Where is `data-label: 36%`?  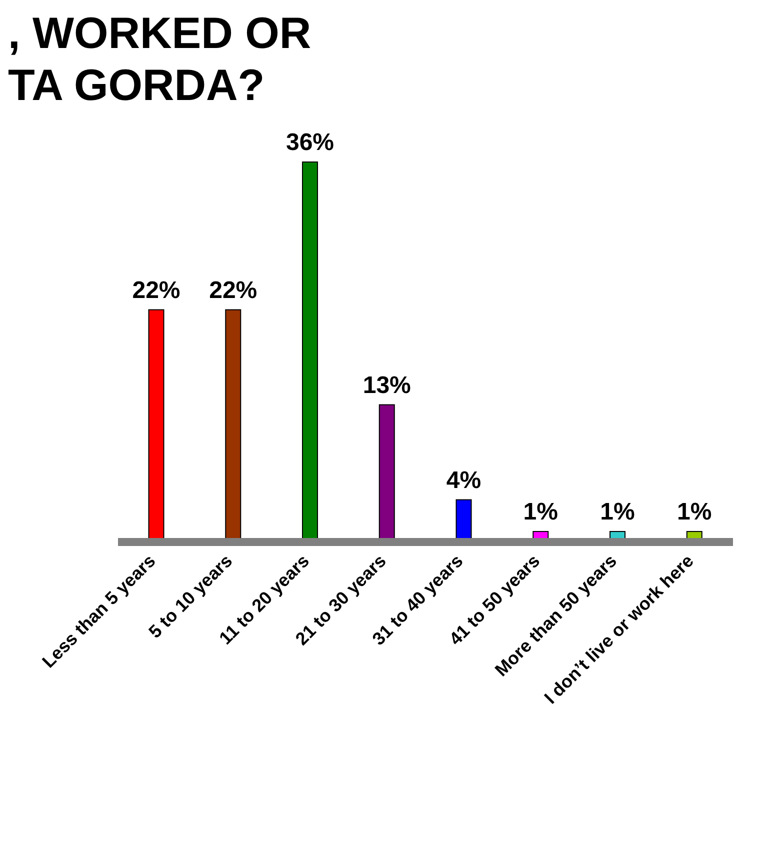 data-label: 36% is located at coordinates (310, 142).